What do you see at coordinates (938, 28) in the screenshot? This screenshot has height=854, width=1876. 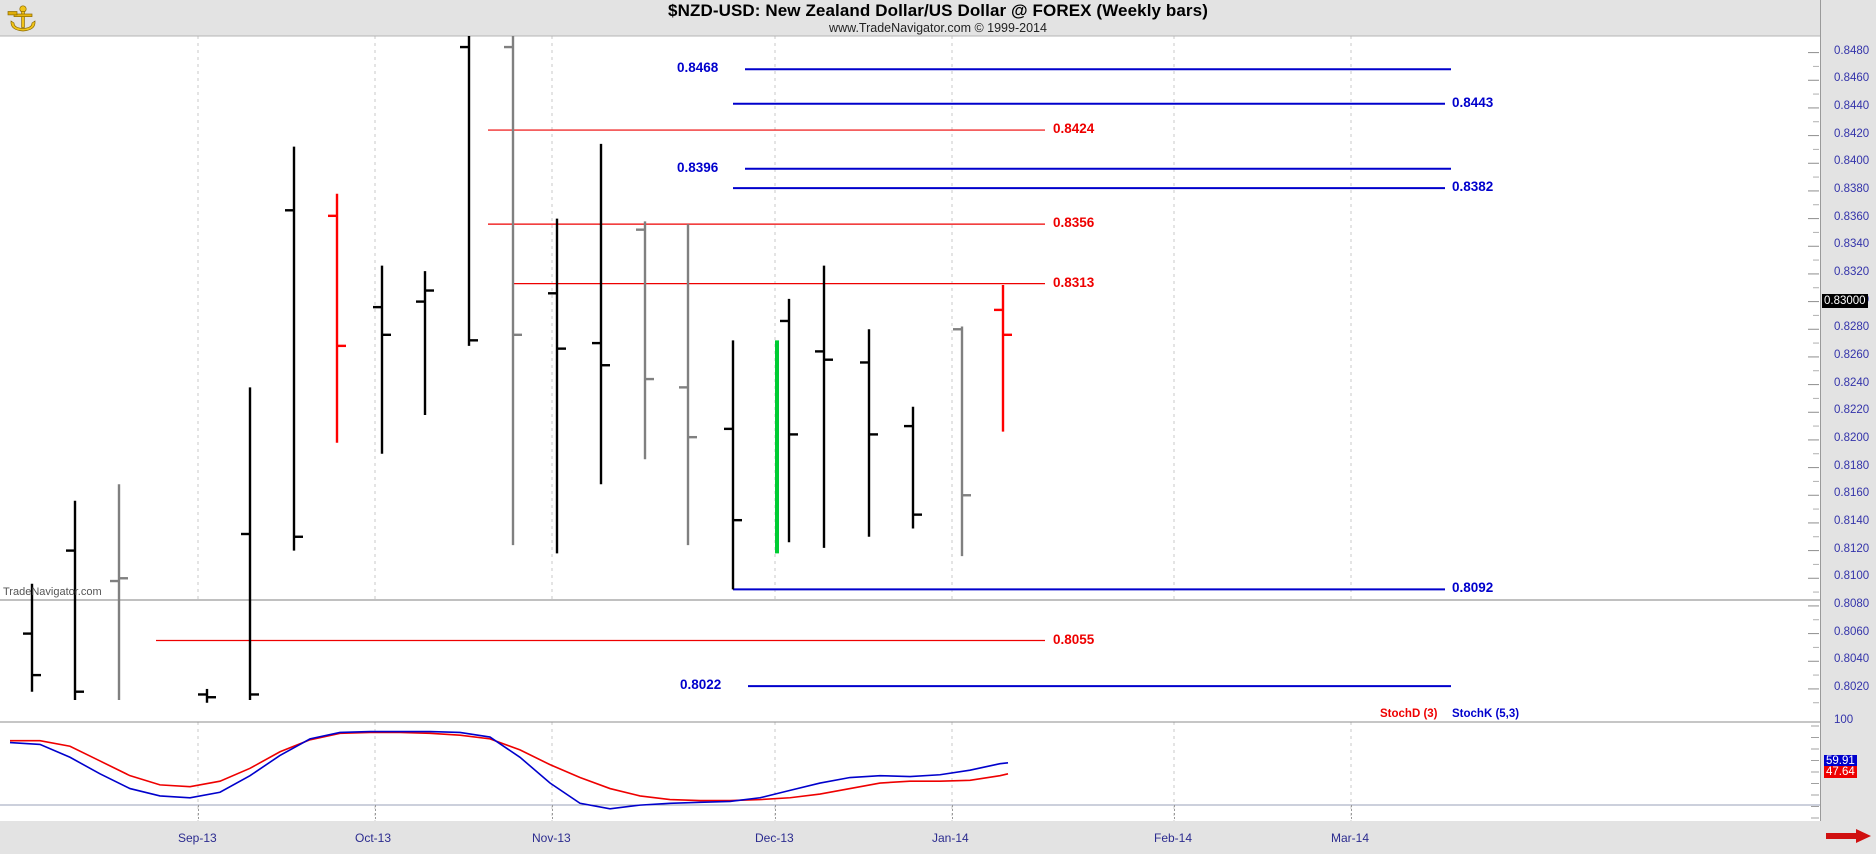 I see `chart-subtitle: www.TradeNavigator.com © 1999-2014` at bounding box center [938, 28].